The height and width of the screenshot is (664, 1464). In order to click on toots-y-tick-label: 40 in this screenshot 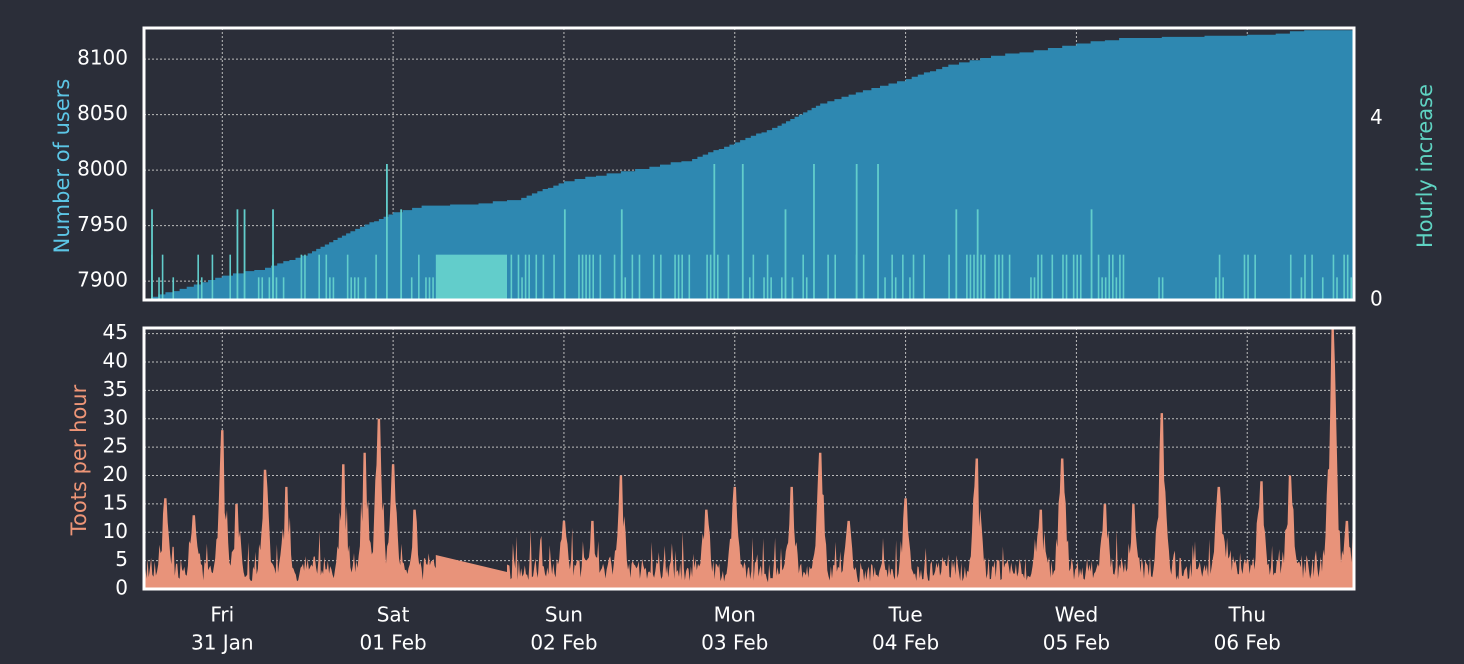, I will do `click(115, 361)`.